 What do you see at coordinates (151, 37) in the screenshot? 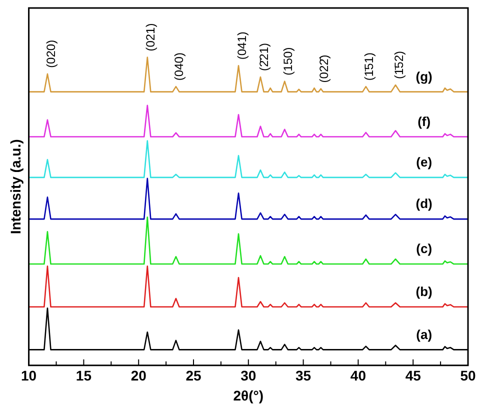
I see `annotation: (021)` at bounding box center [151, 37].